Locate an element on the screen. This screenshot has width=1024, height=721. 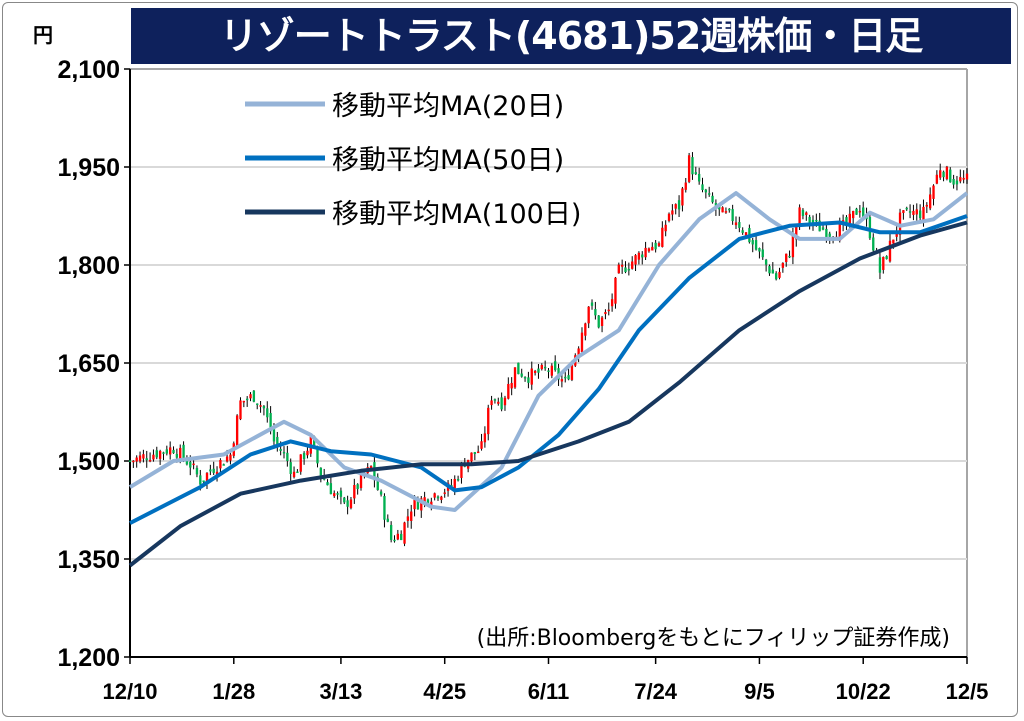
x-tick-label: 1/28 is located at coordinates (233, 691).